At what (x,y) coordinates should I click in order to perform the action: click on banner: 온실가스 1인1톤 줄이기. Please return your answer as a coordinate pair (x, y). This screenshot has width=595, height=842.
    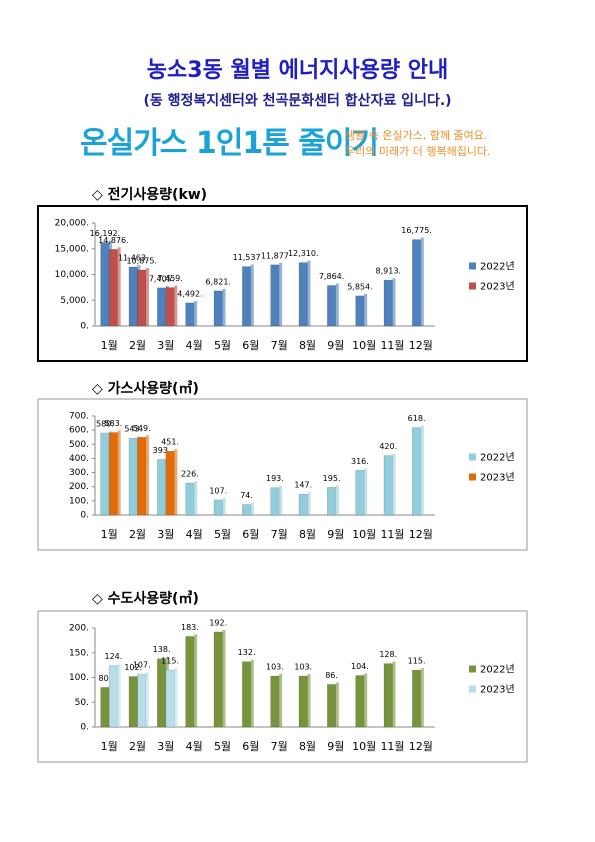
    Looking at the image, I should click on (229, 143).